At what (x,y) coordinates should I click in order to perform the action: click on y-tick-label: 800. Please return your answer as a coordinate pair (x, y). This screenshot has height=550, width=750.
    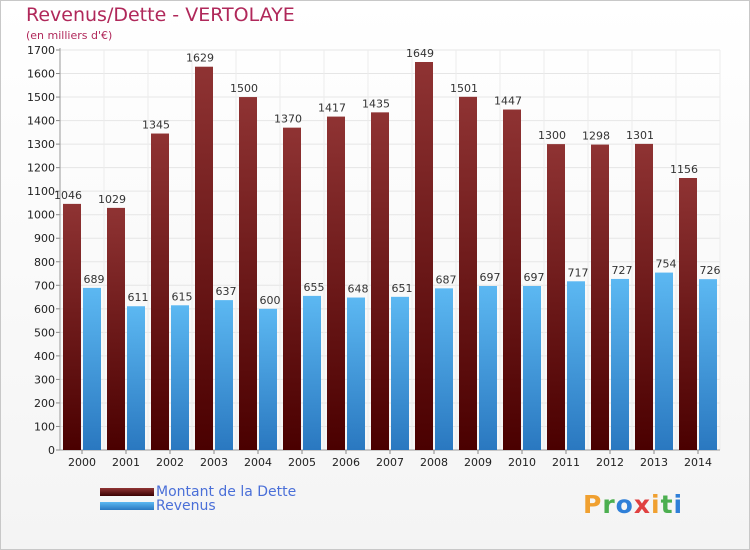
    Looking at the image, I should click on (44, 262).